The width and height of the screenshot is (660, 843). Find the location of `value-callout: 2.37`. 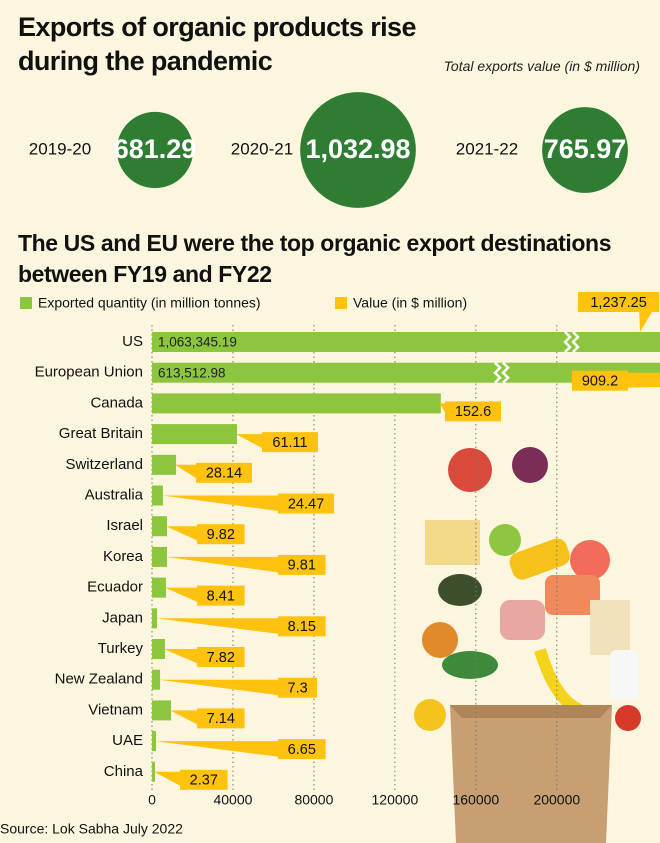

value-callout: 2.37 is located at coordinates (191, 779).